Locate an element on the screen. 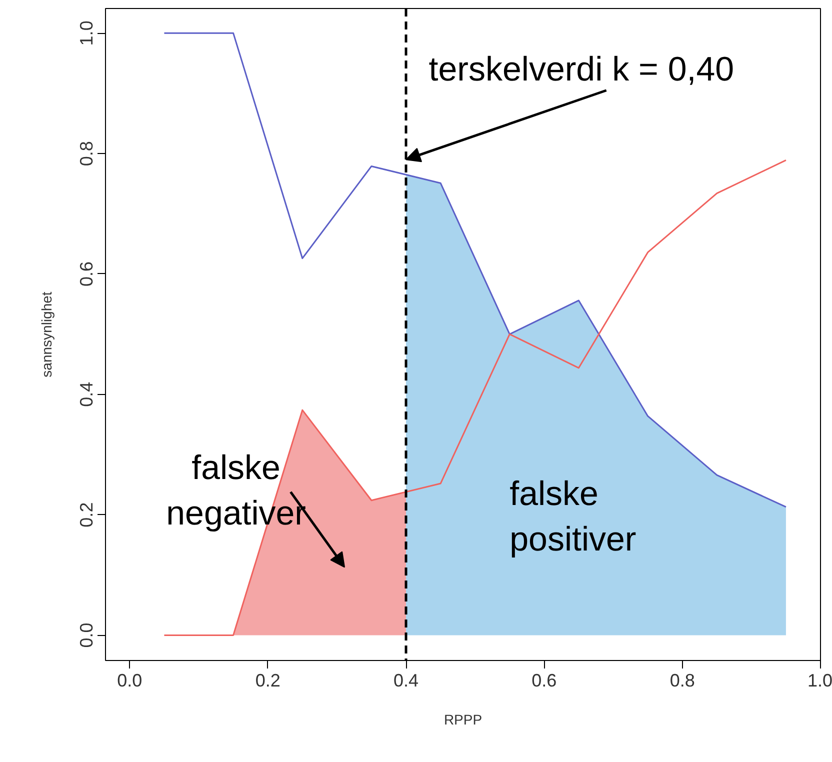 This screenshot has height=762, width=832. y-tick-label: 1.0 is located at coordinates (86, 33).